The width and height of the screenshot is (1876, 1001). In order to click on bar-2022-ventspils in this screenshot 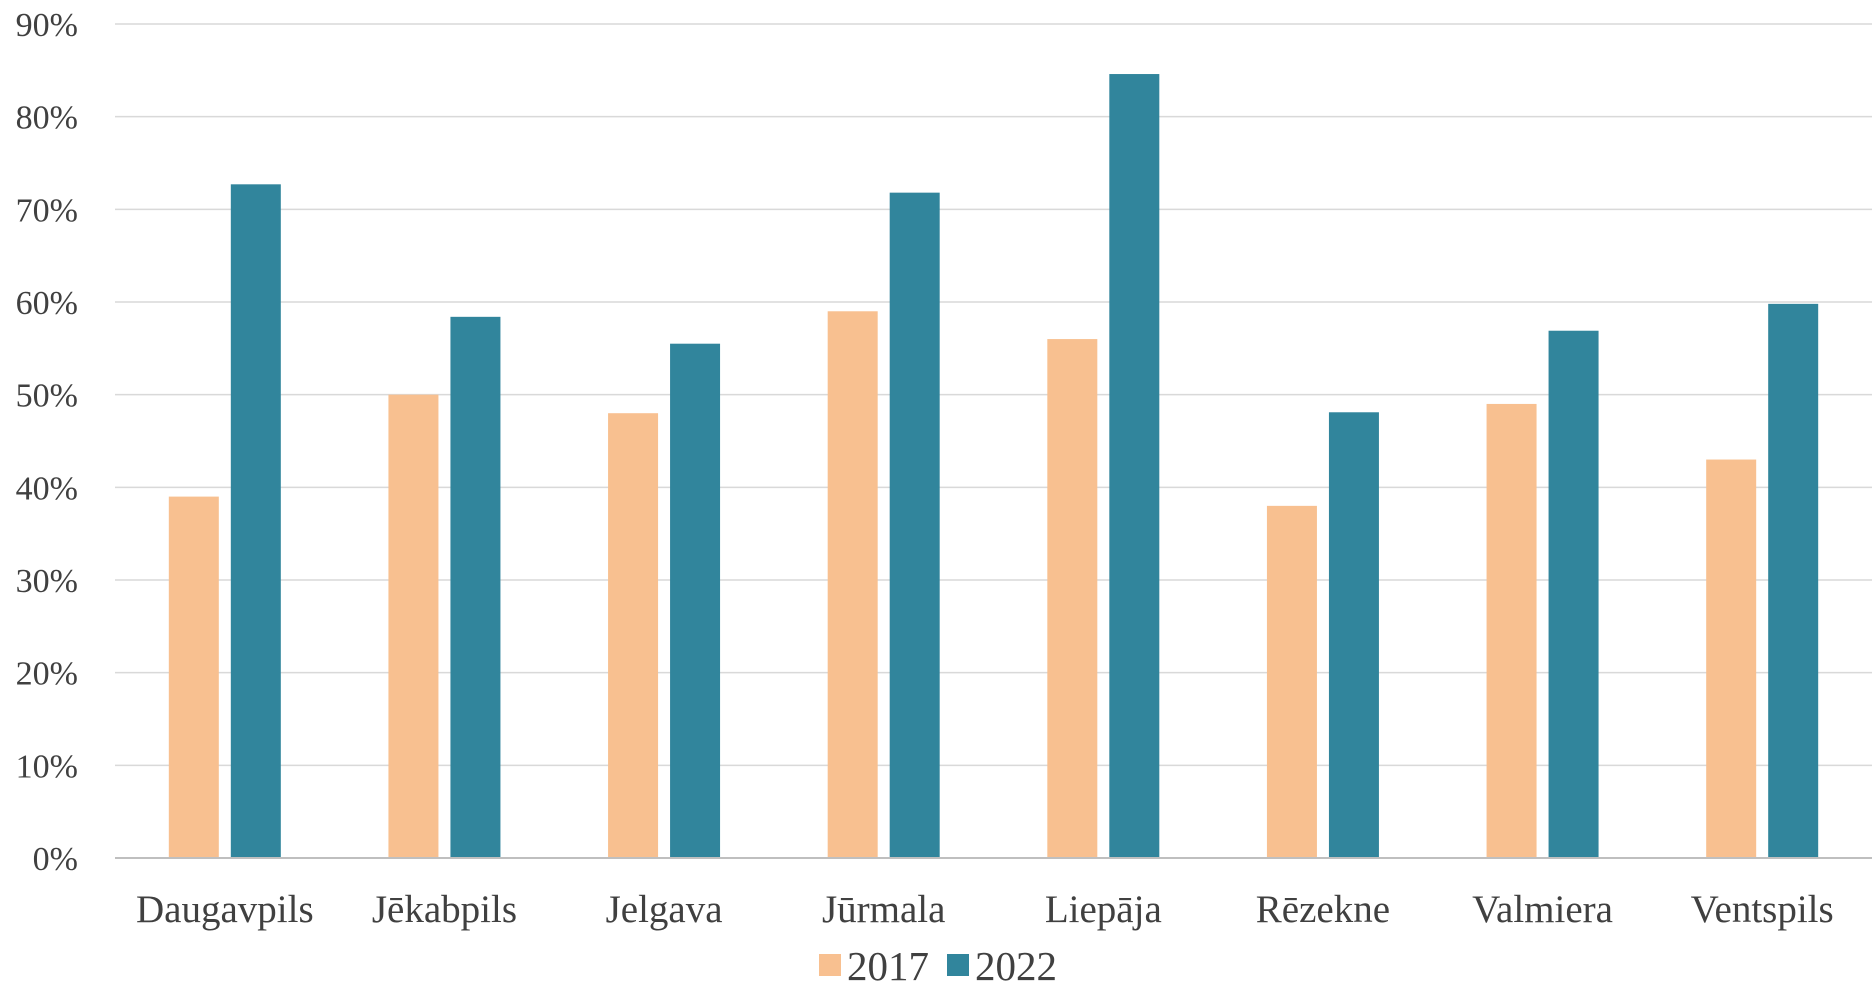, I will do `click(1793, 580)`.